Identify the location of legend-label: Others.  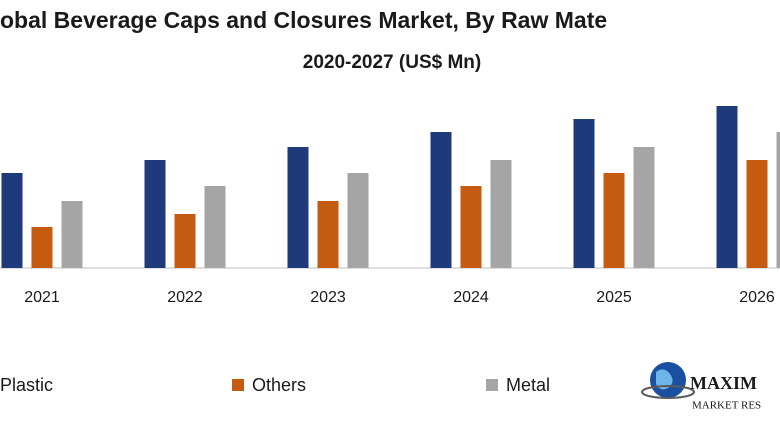
(279, 385).